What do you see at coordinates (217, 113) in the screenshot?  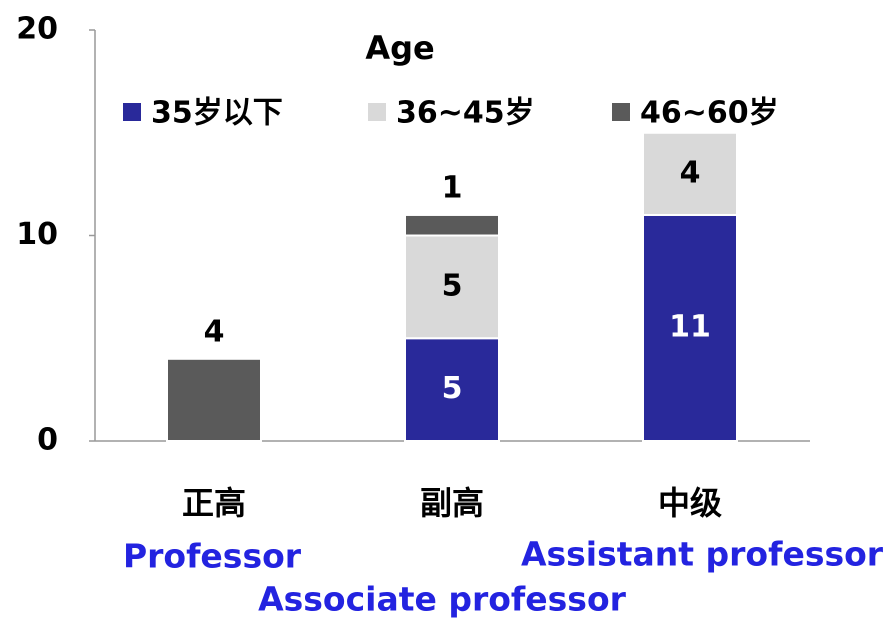 I see `legend-label: 35岁以下` at bounding box center [217, 113].